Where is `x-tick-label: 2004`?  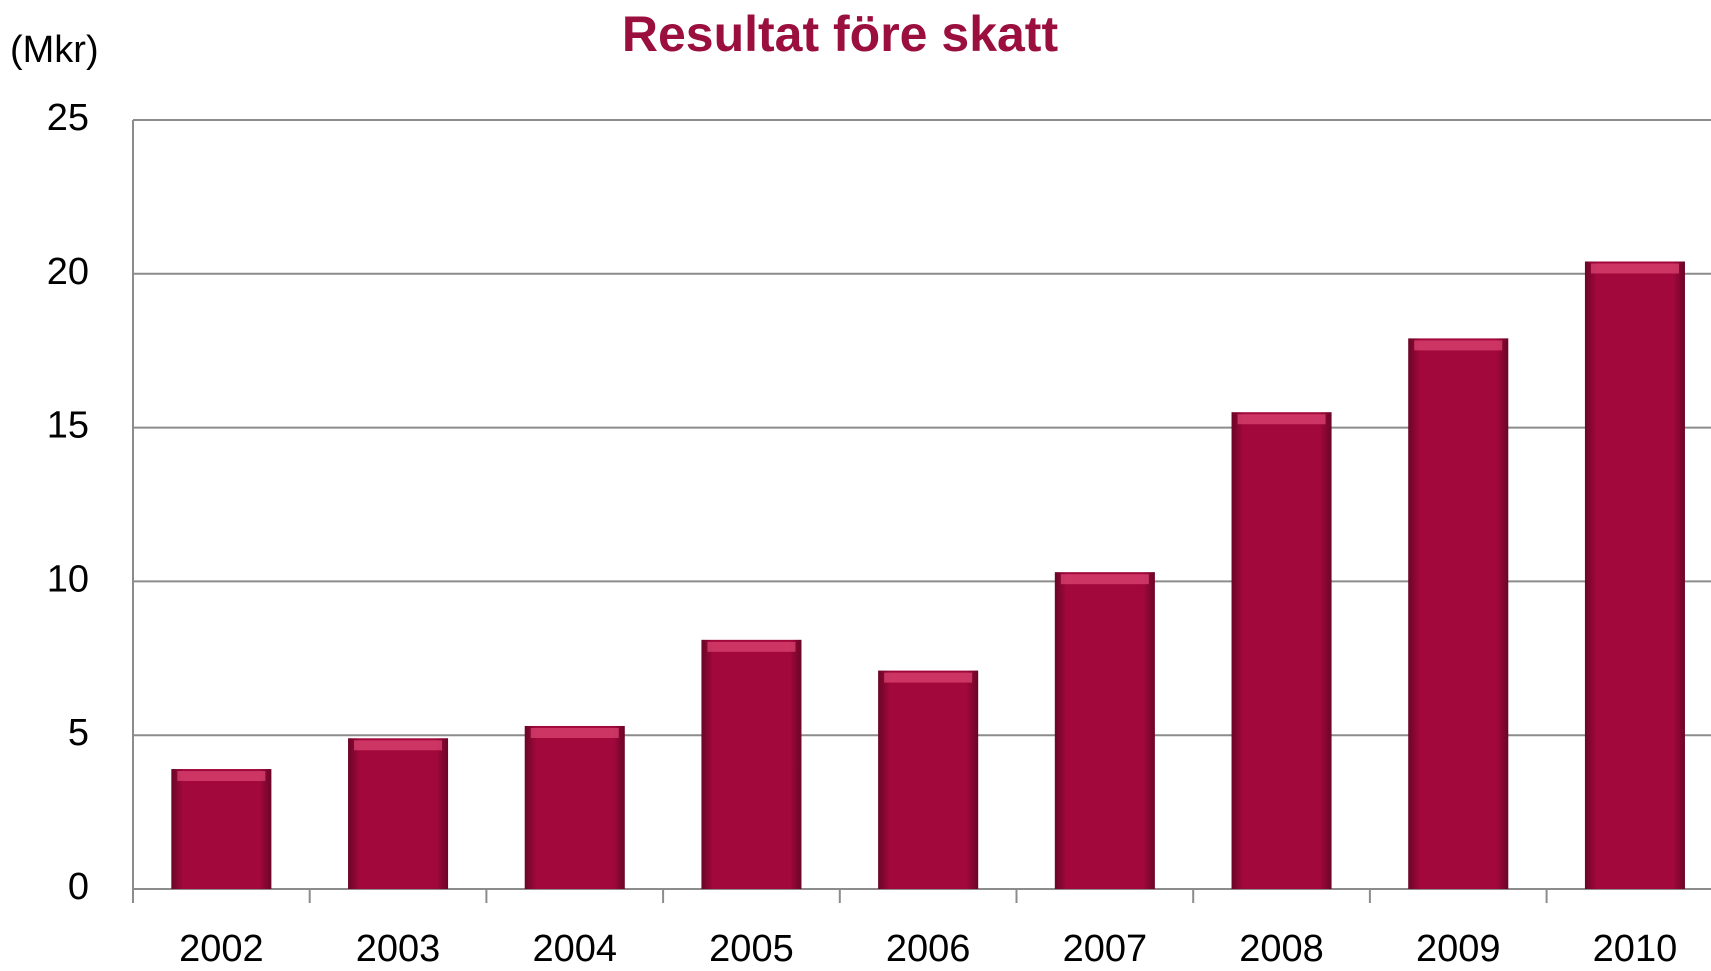 x-tick-label: 2004 is located at coordinates (574, 949).